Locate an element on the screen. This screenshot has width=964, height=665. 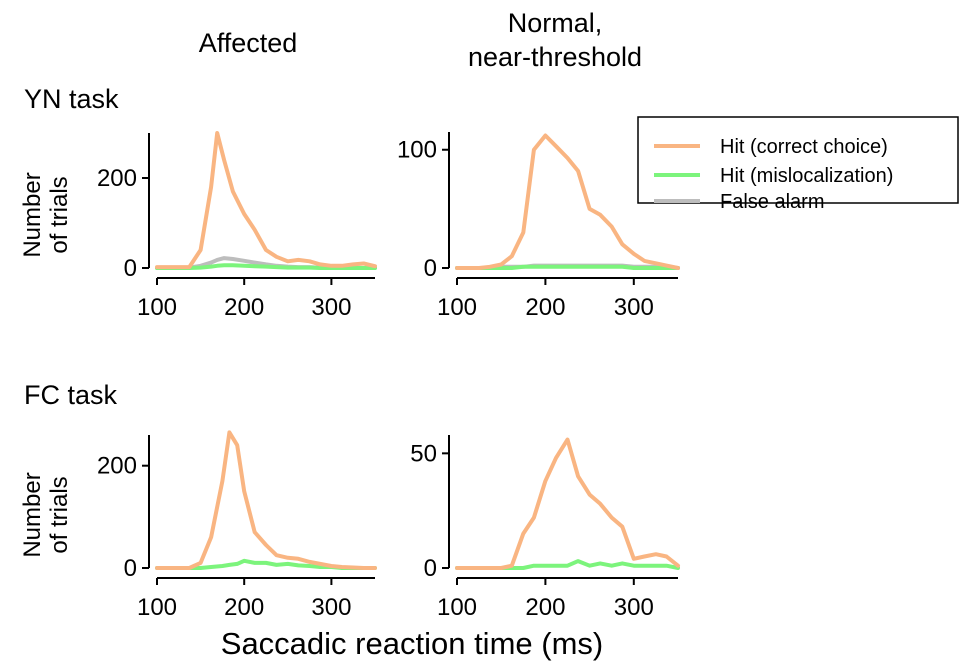
x-tick-label-yn-normal: 300 is located at coordinates (634, 307).